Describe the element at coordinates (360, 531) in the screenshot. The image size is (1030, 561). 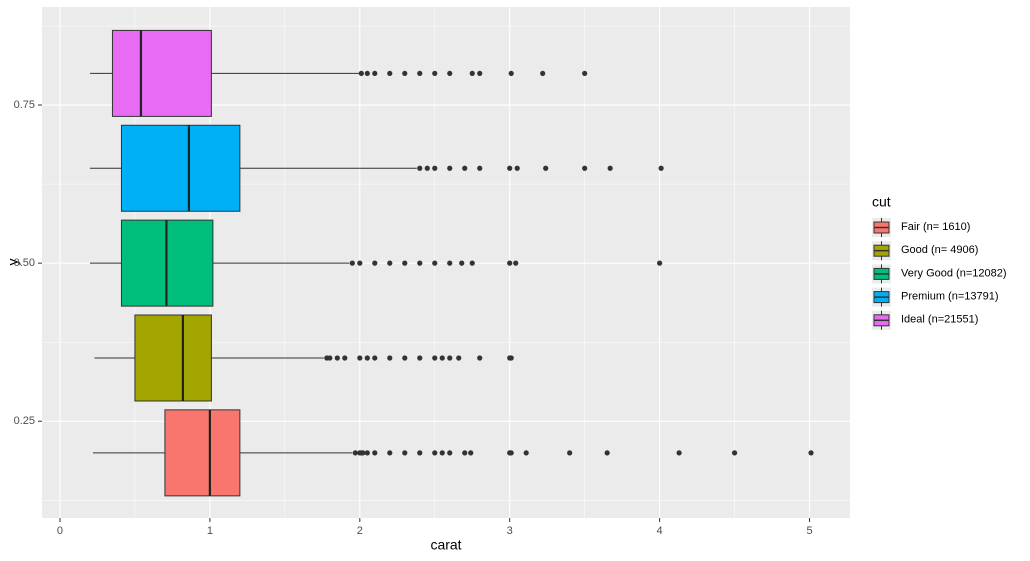
I see `x-tick-label: 2` at that location.